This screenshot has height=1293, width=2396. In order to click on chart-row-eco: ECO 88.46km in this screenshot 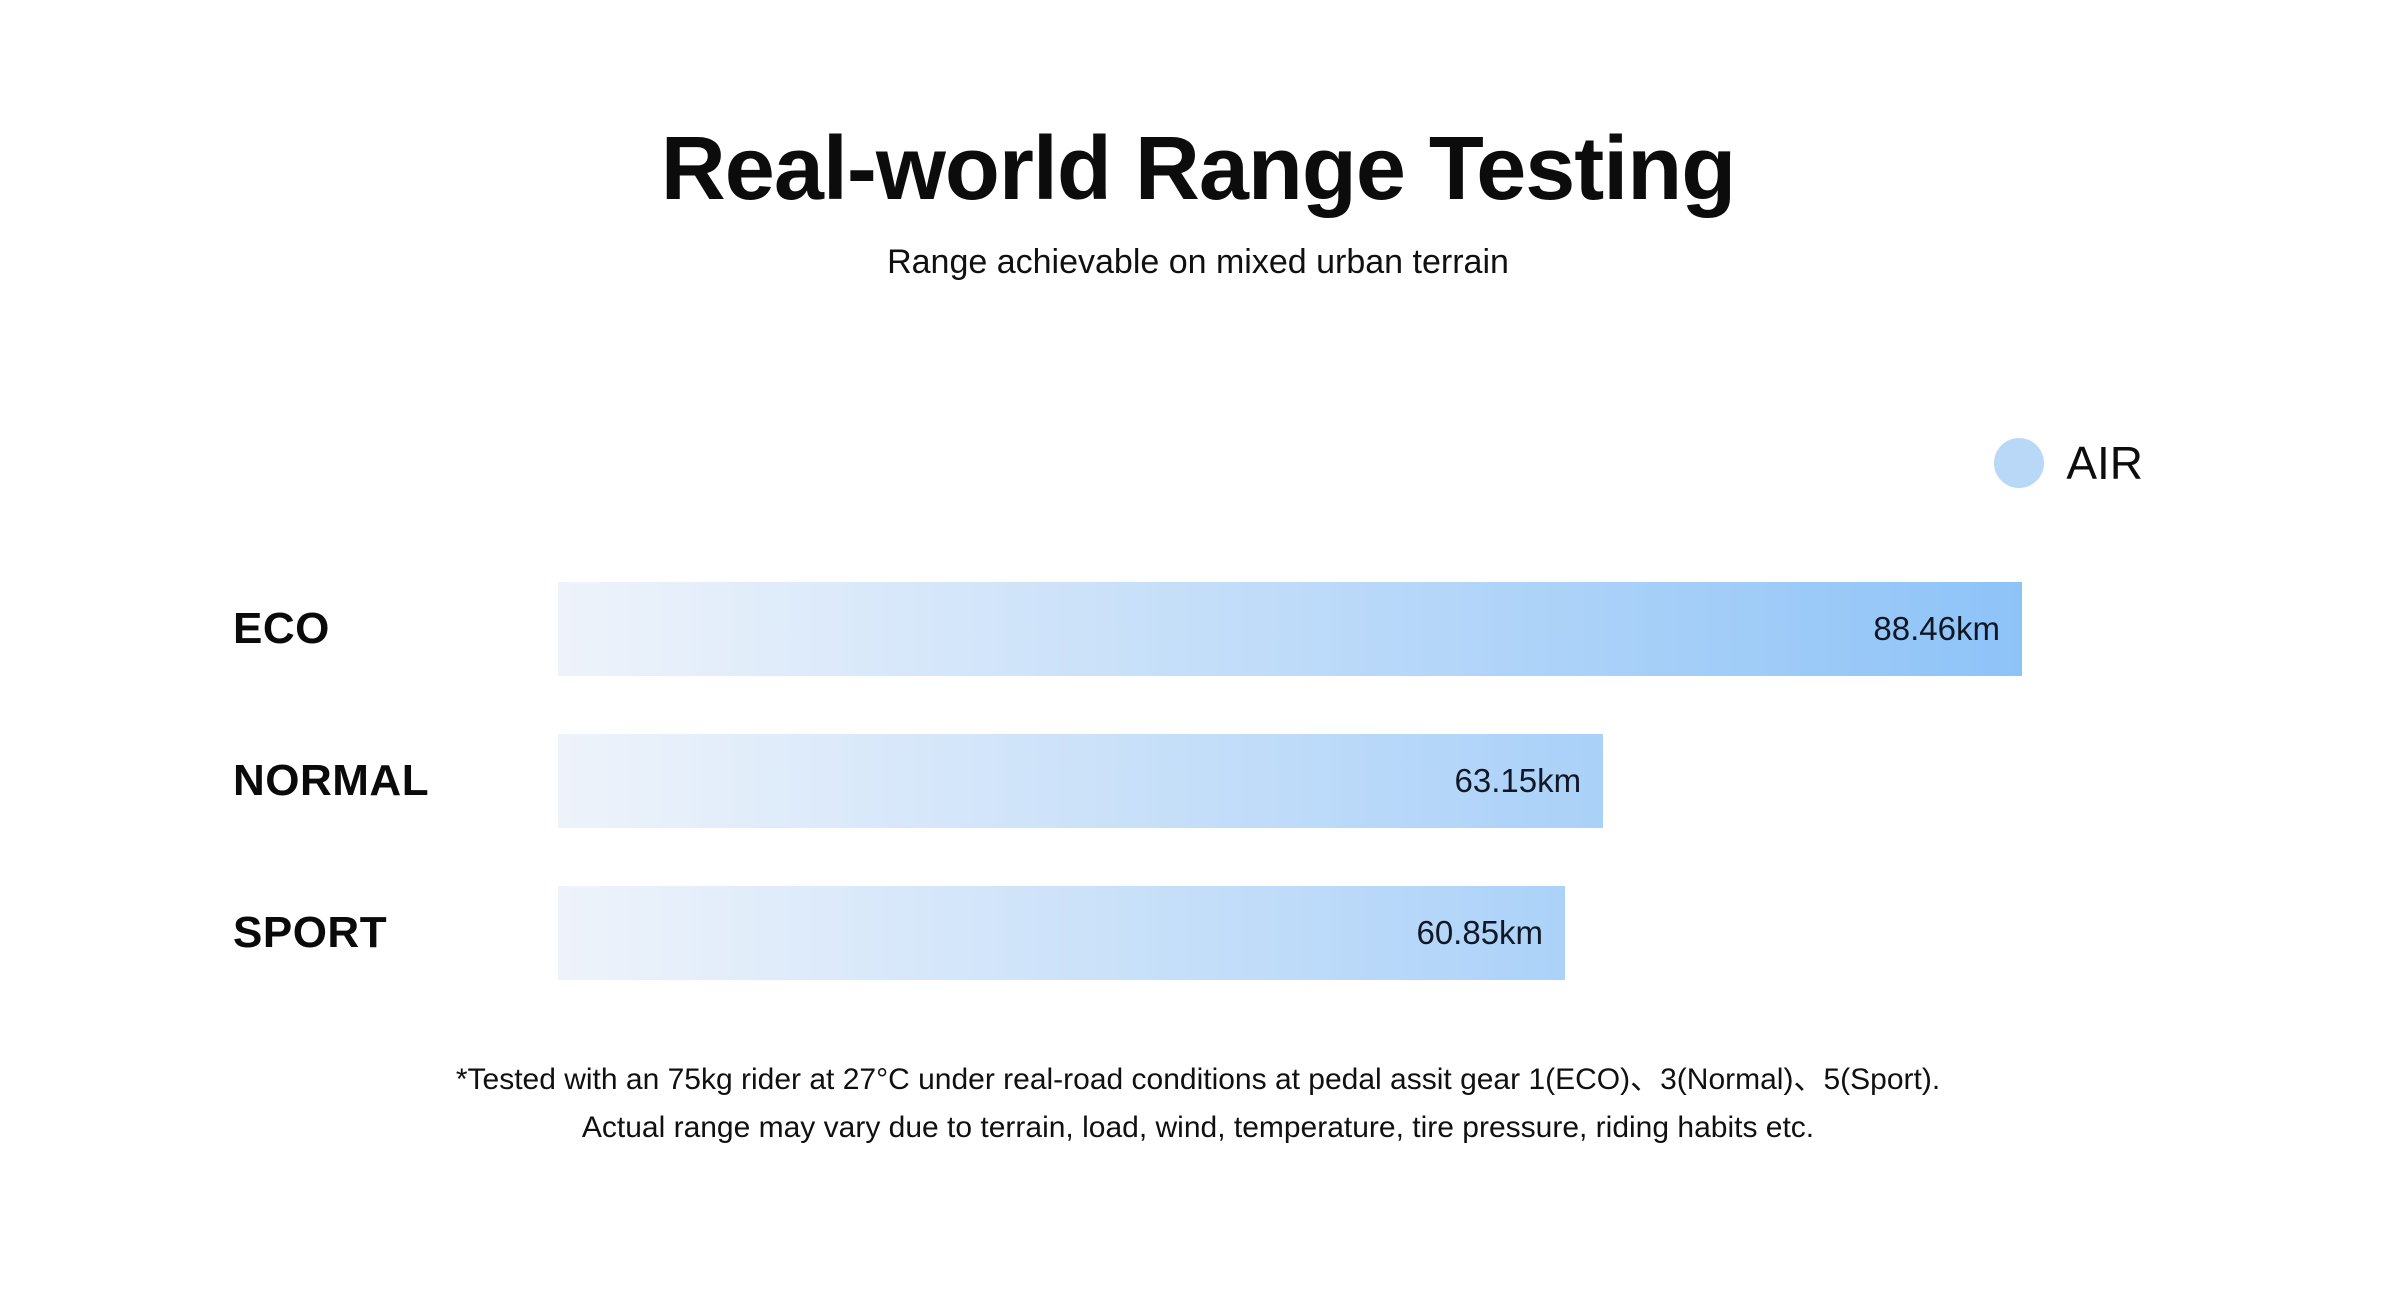, I will do `click(1011, 629)`.